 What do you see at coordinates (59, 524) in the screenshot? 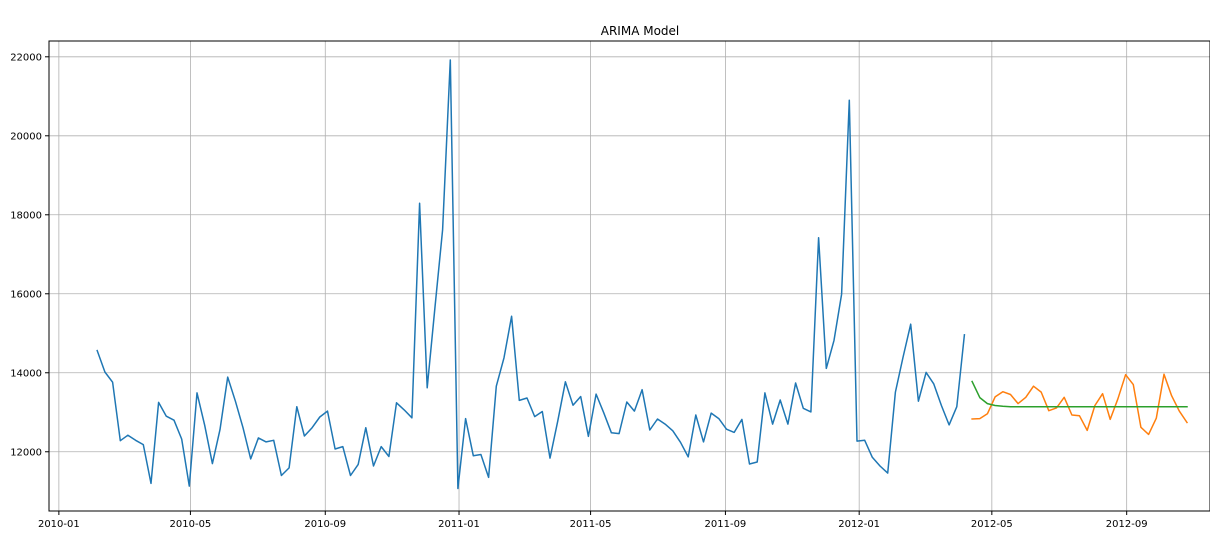
I see `x-tick-label: 2010-01` at bounding box center [59, 524].